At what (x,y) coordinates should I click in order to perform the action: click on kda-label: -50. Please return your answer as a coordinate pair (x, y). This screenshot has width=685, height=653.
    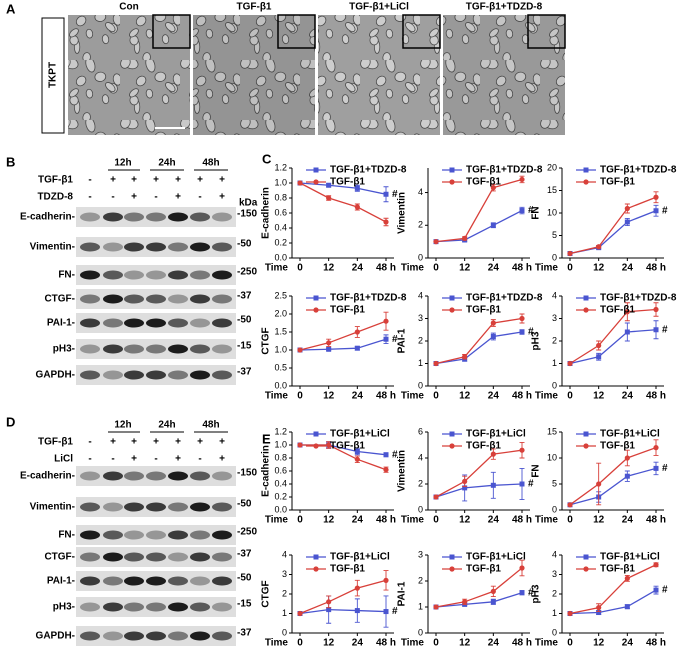
    Looking at the image, I should click on (244, 320).